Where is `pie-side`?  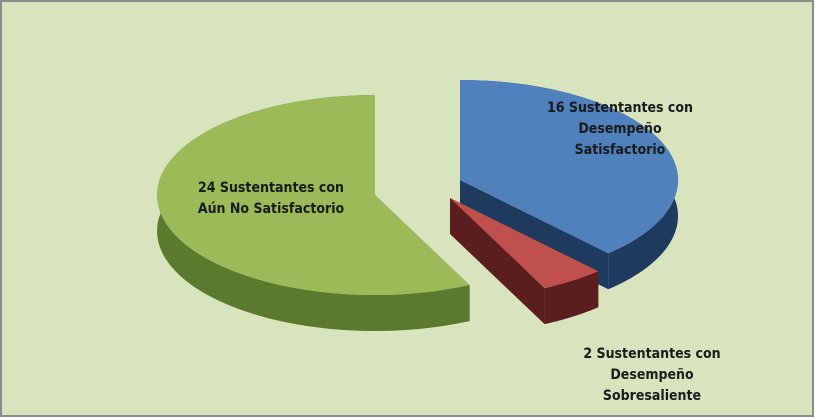 pie-side is located at coordinates (497, 261).